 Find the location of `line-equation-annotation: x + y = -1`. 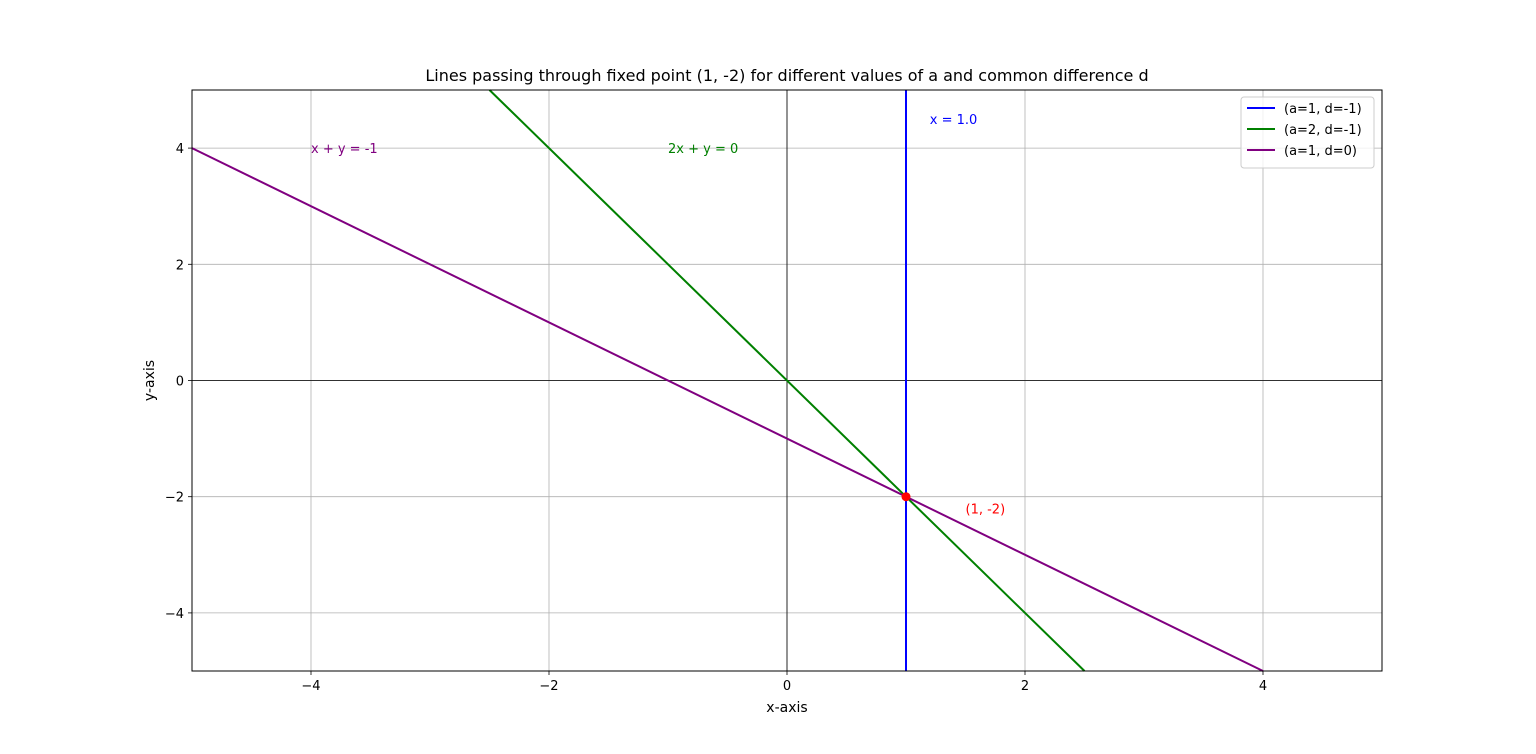

line-equation-annotation: x + y = -1 is located at coordinates (344, 149).